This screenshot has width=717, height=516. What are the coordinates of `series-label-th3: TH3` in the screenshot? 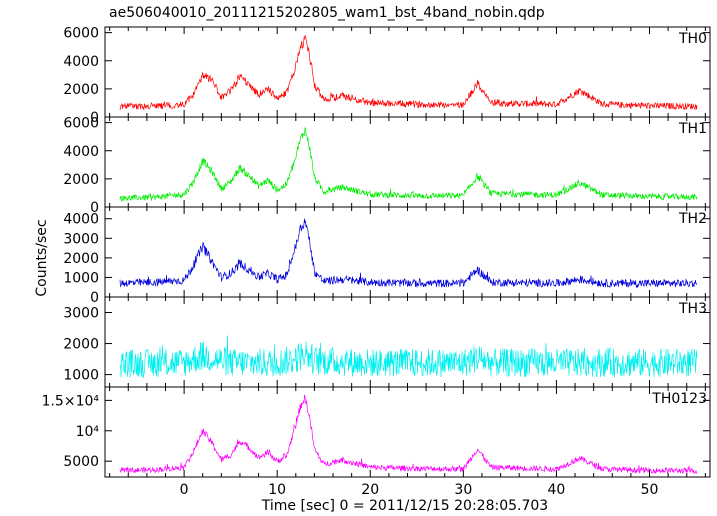 It's located at (692, 309).